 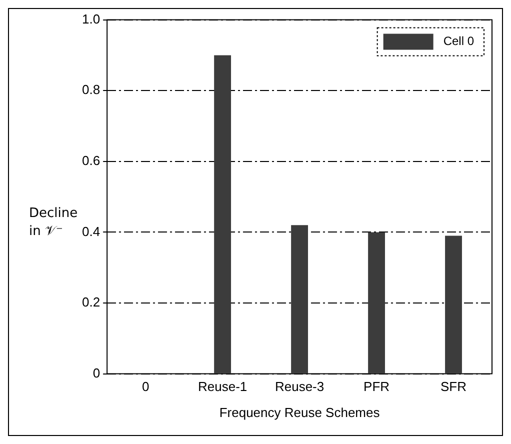 I want to click on x-tick-label: Reuse-1, so click(x=223, y=386).